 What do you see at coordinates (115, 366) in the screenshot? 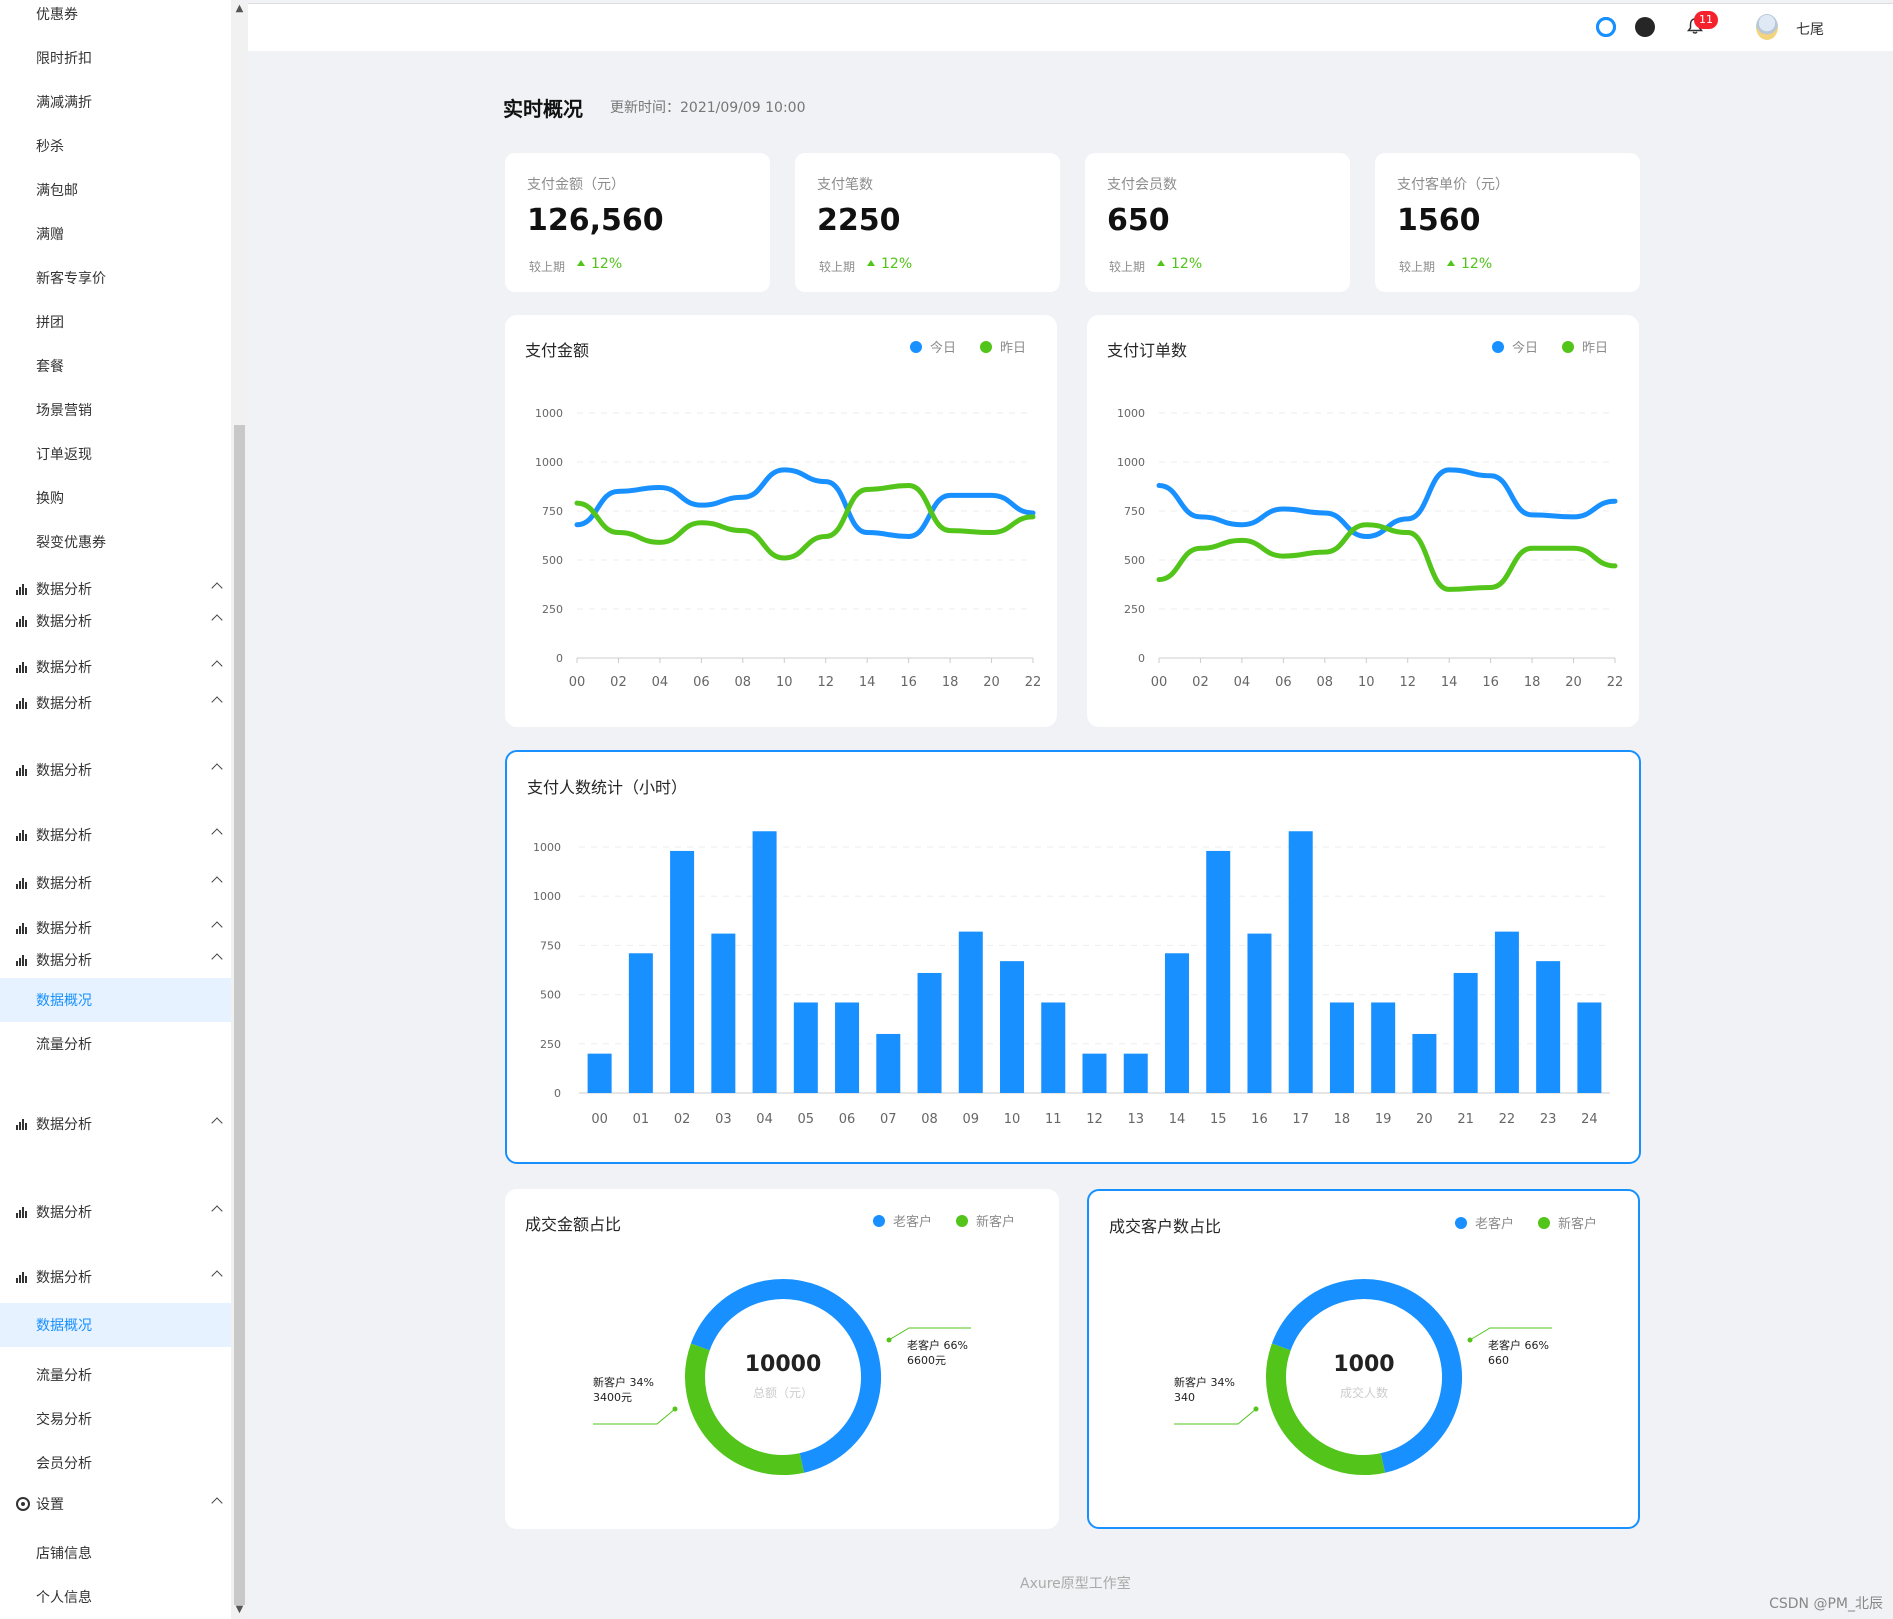
I see `sidebar-item: 套餐` at bounding box center [115, 366].